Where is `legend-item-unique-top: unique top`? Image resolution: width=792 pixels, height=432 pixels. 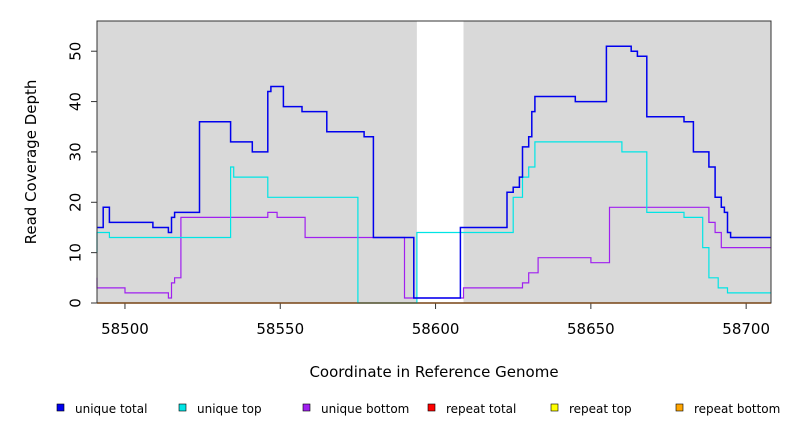 legend-item-unique-top: unique top is located at coordinates (220, 409).